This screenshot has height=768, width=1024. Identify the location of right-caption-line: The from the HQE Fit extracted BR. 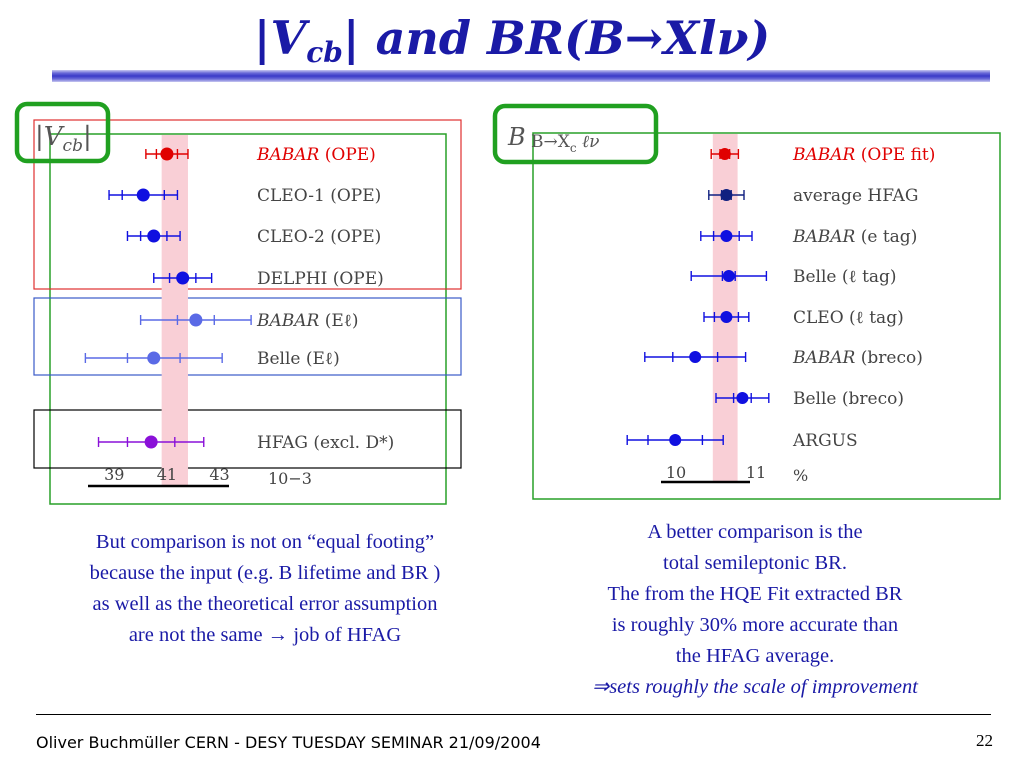
(755, 594).